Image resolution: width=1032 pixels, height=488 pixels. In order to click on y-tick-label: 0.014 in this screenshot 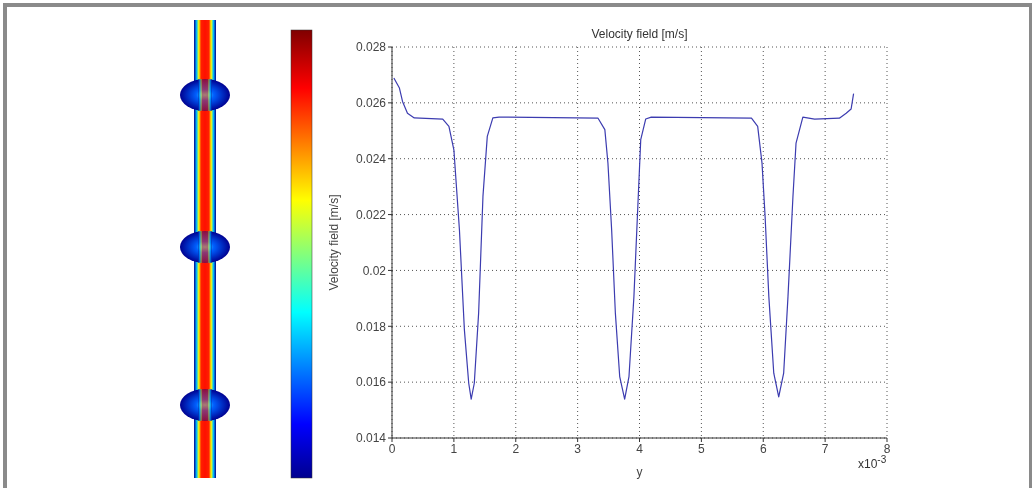, I will do `click(371, 438)`.